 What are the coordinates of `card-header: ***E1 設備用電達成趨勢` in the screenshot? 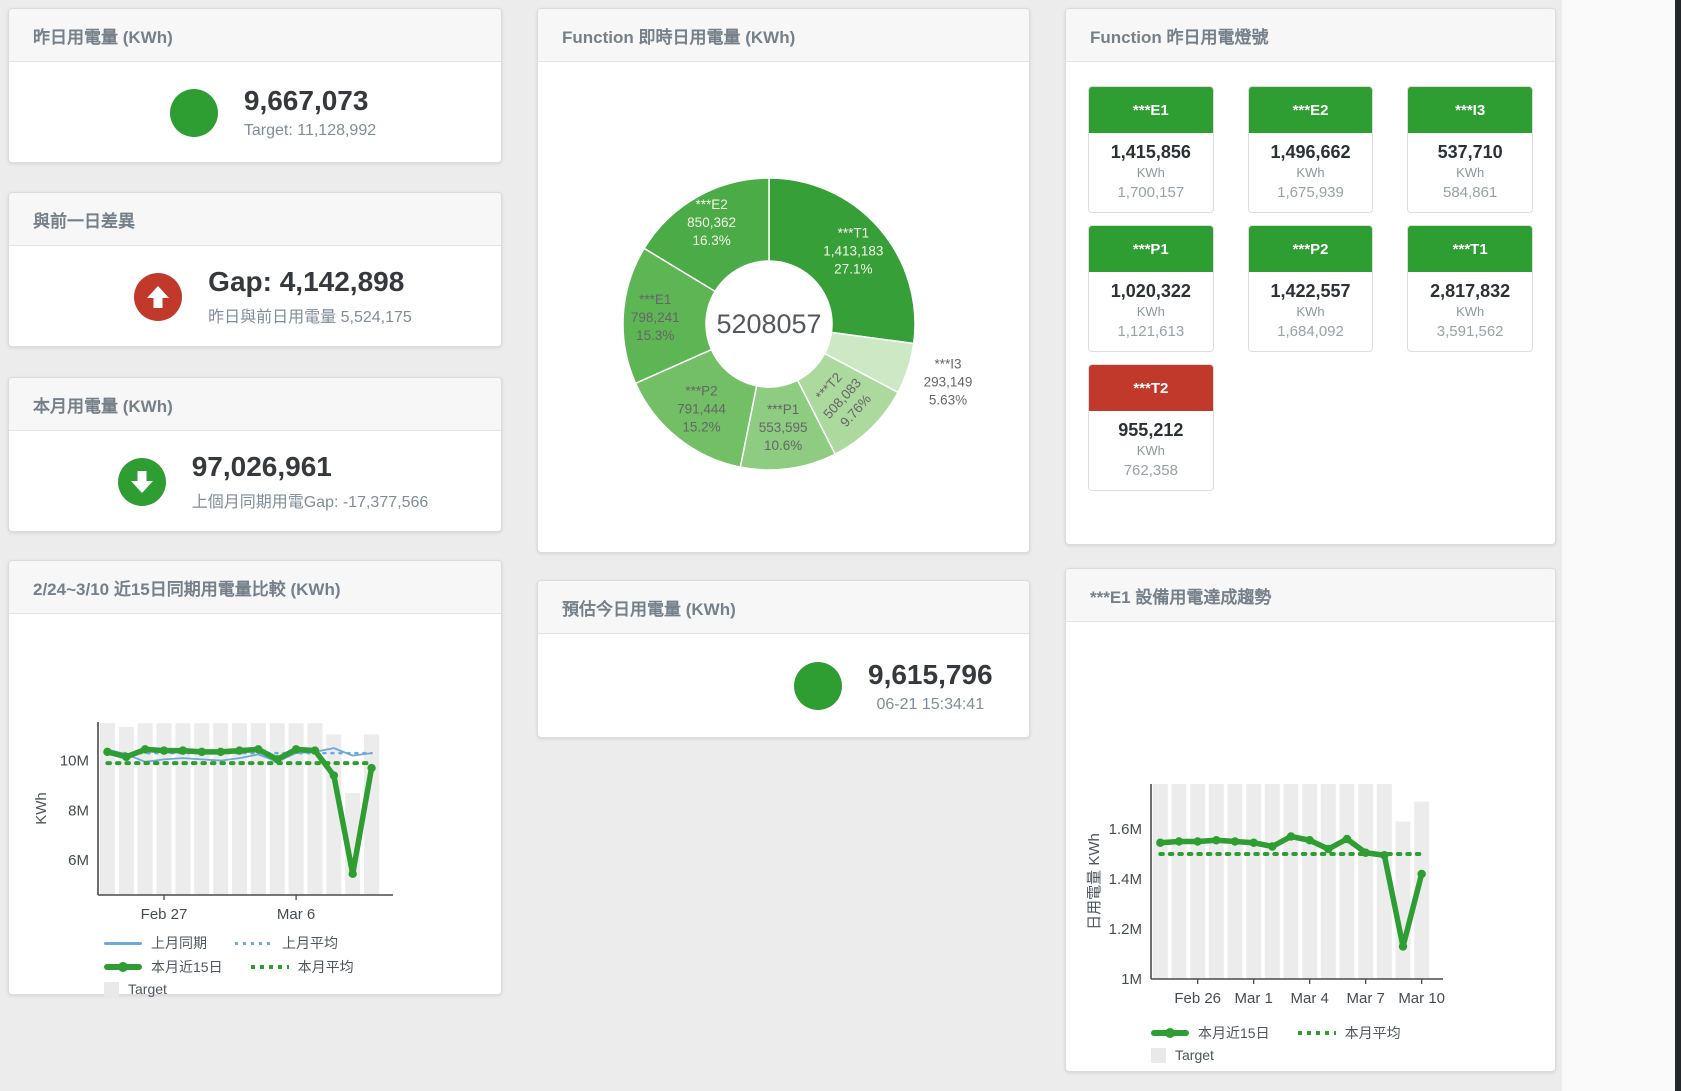 It's located at (1310, 595).